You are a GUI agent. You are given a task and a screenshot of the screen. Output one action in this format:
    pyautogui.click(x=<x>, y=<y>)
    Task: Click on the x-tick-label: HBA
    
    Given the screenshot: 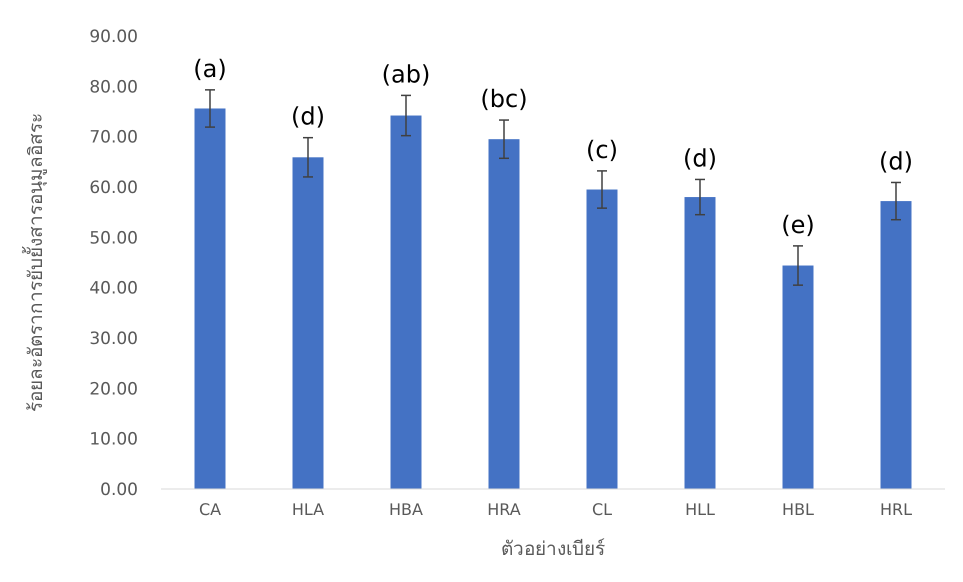 What is the action you would take?
    pyautogui.click(x=406, y=509)
    